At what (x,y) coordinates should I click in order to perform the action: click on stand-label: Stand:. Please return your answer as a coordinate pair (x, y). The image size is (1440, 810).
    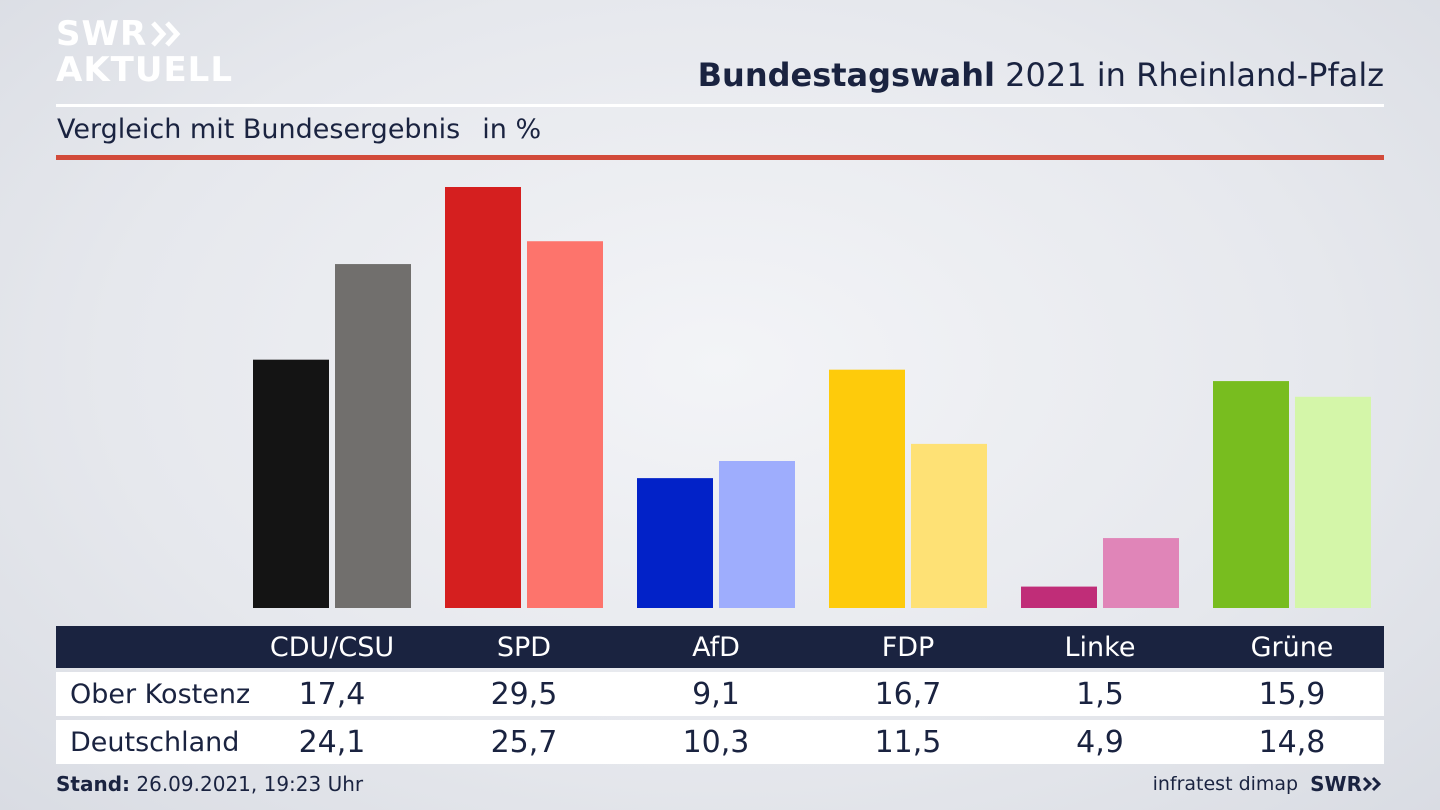
    Looking at the image, I should click on (93, 784).